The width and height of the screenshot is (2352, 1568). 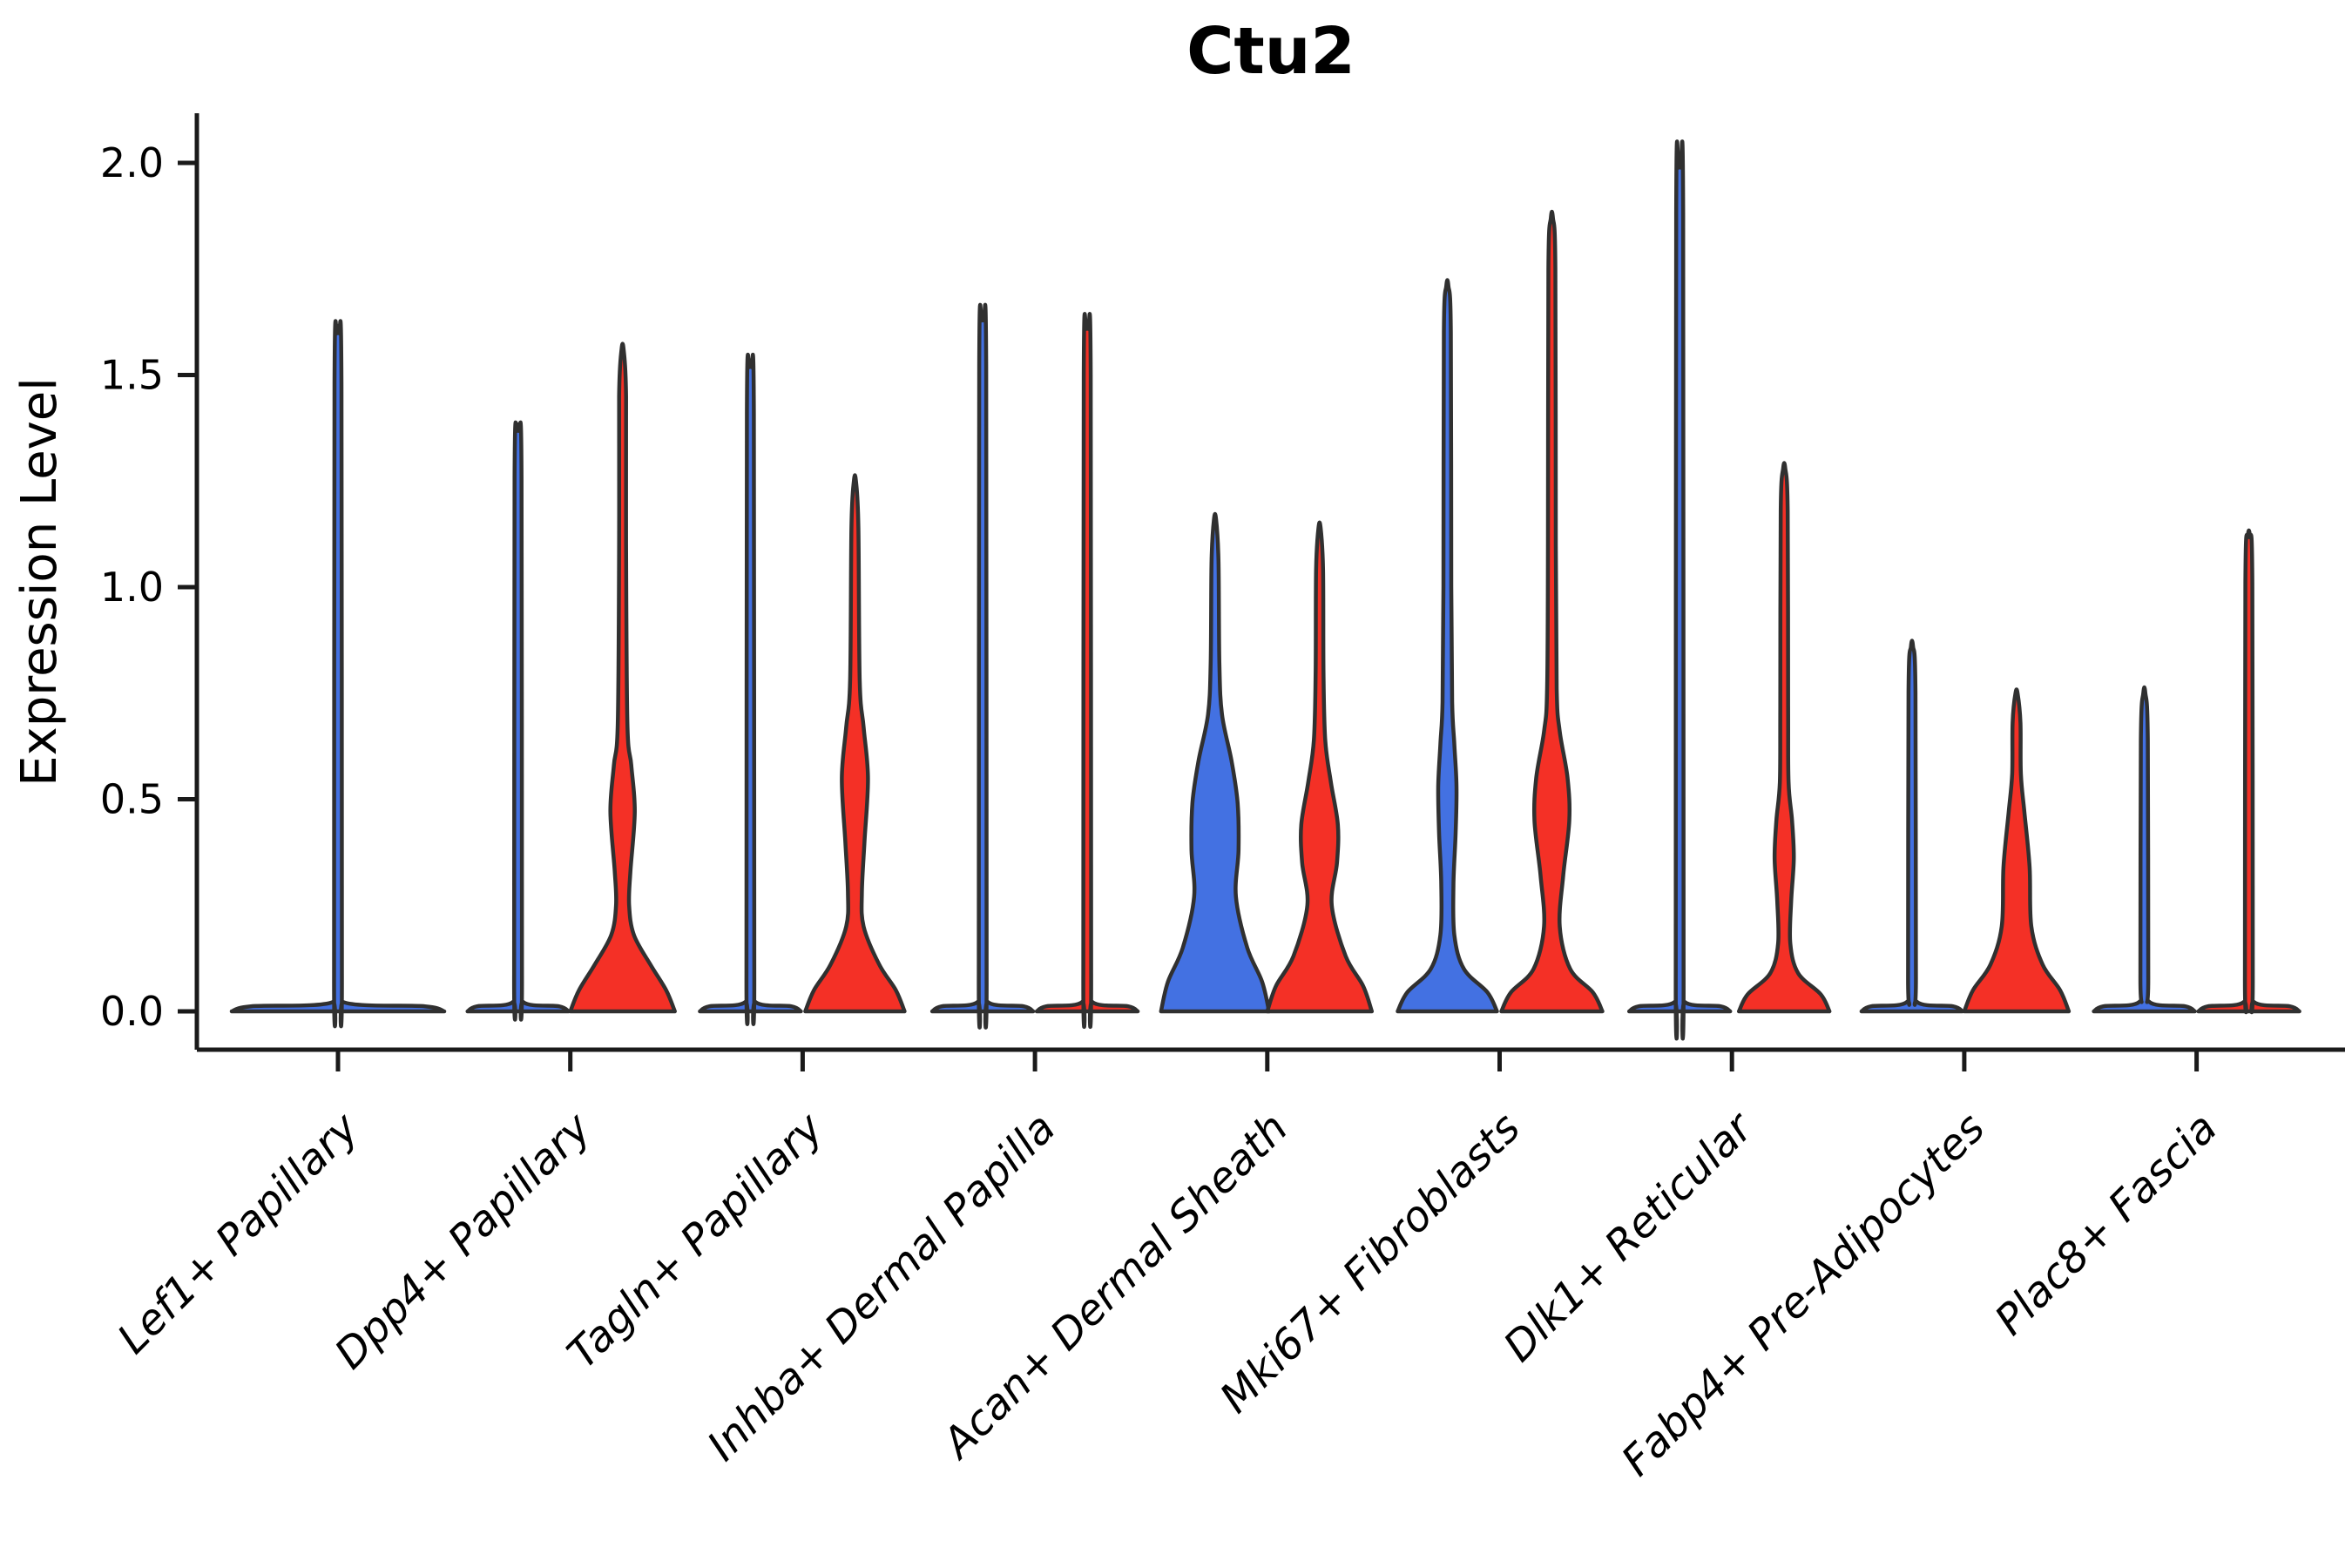 What do you see at coordinates (2017, 850) in the screenshot?
I see `violin-fabp4-pre-adipocytes-condition-red` at bounding box center [2017, 850].